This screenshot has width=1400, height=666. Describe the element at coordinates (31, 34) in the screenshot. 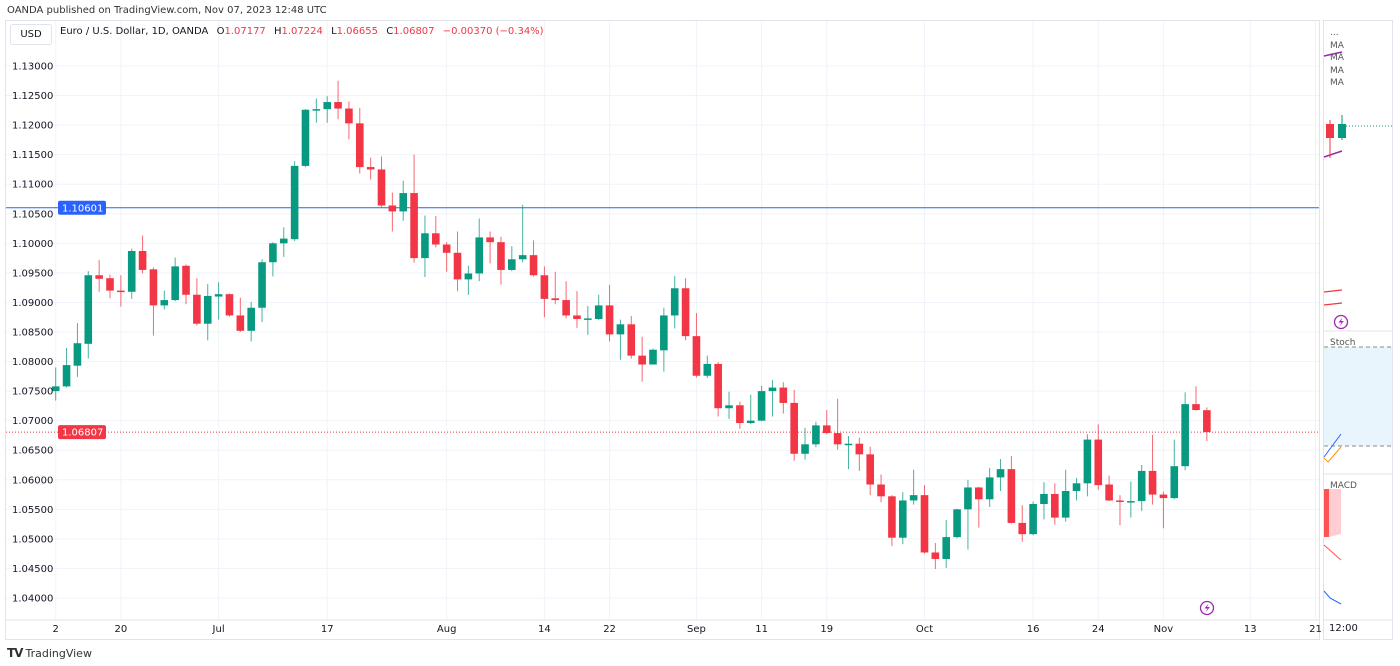

I see `currency-button: USD` at that location.